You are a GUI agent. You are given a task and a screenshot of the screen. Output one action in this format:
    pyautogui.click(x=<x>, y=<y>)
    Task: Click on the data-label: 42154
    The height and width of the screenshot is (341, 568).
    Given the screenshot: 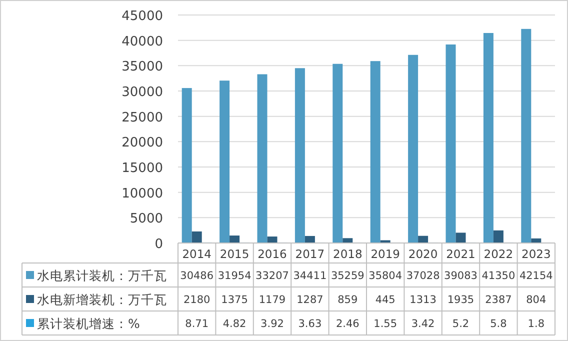 What is the action you would take?
    pyautogui.click(x=536, y=276)
    